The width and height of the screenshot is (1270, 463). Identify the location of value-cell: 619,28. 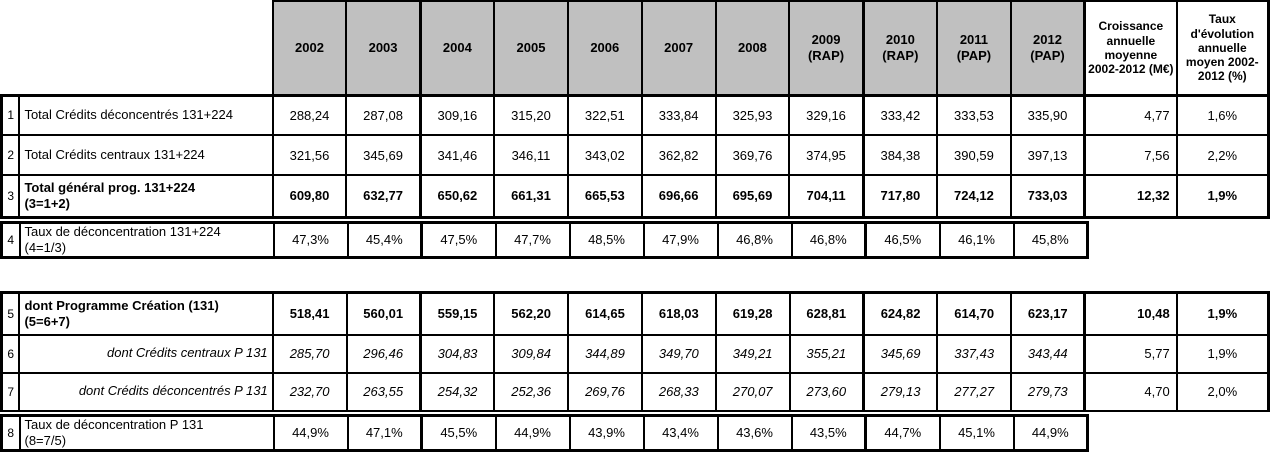
(752, 313).